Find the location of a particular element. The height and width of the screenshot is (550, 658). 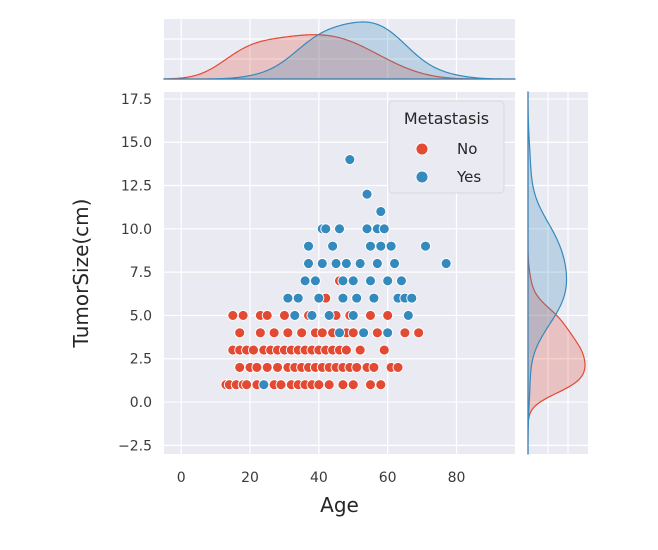

right-marginal-area is located at coordinates (558, 273).